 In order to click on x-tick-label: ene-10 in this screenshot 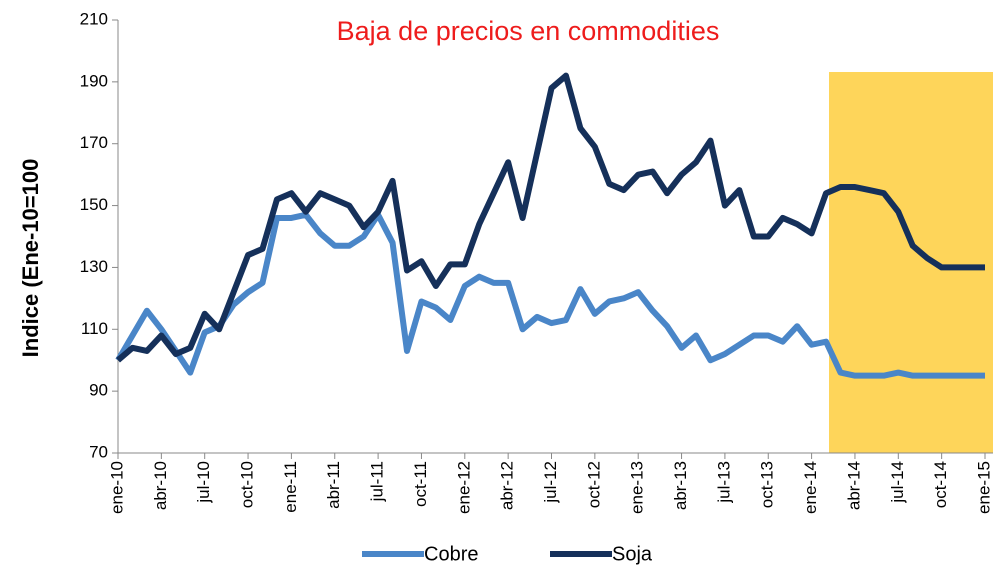, I will do `click(116, 487)`.